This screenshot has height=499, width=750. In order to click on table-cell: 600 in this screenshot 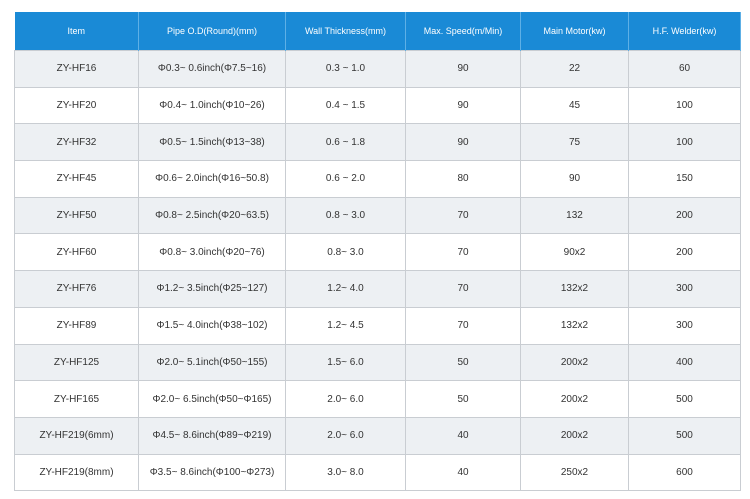, I will do `click(684, 472)`.